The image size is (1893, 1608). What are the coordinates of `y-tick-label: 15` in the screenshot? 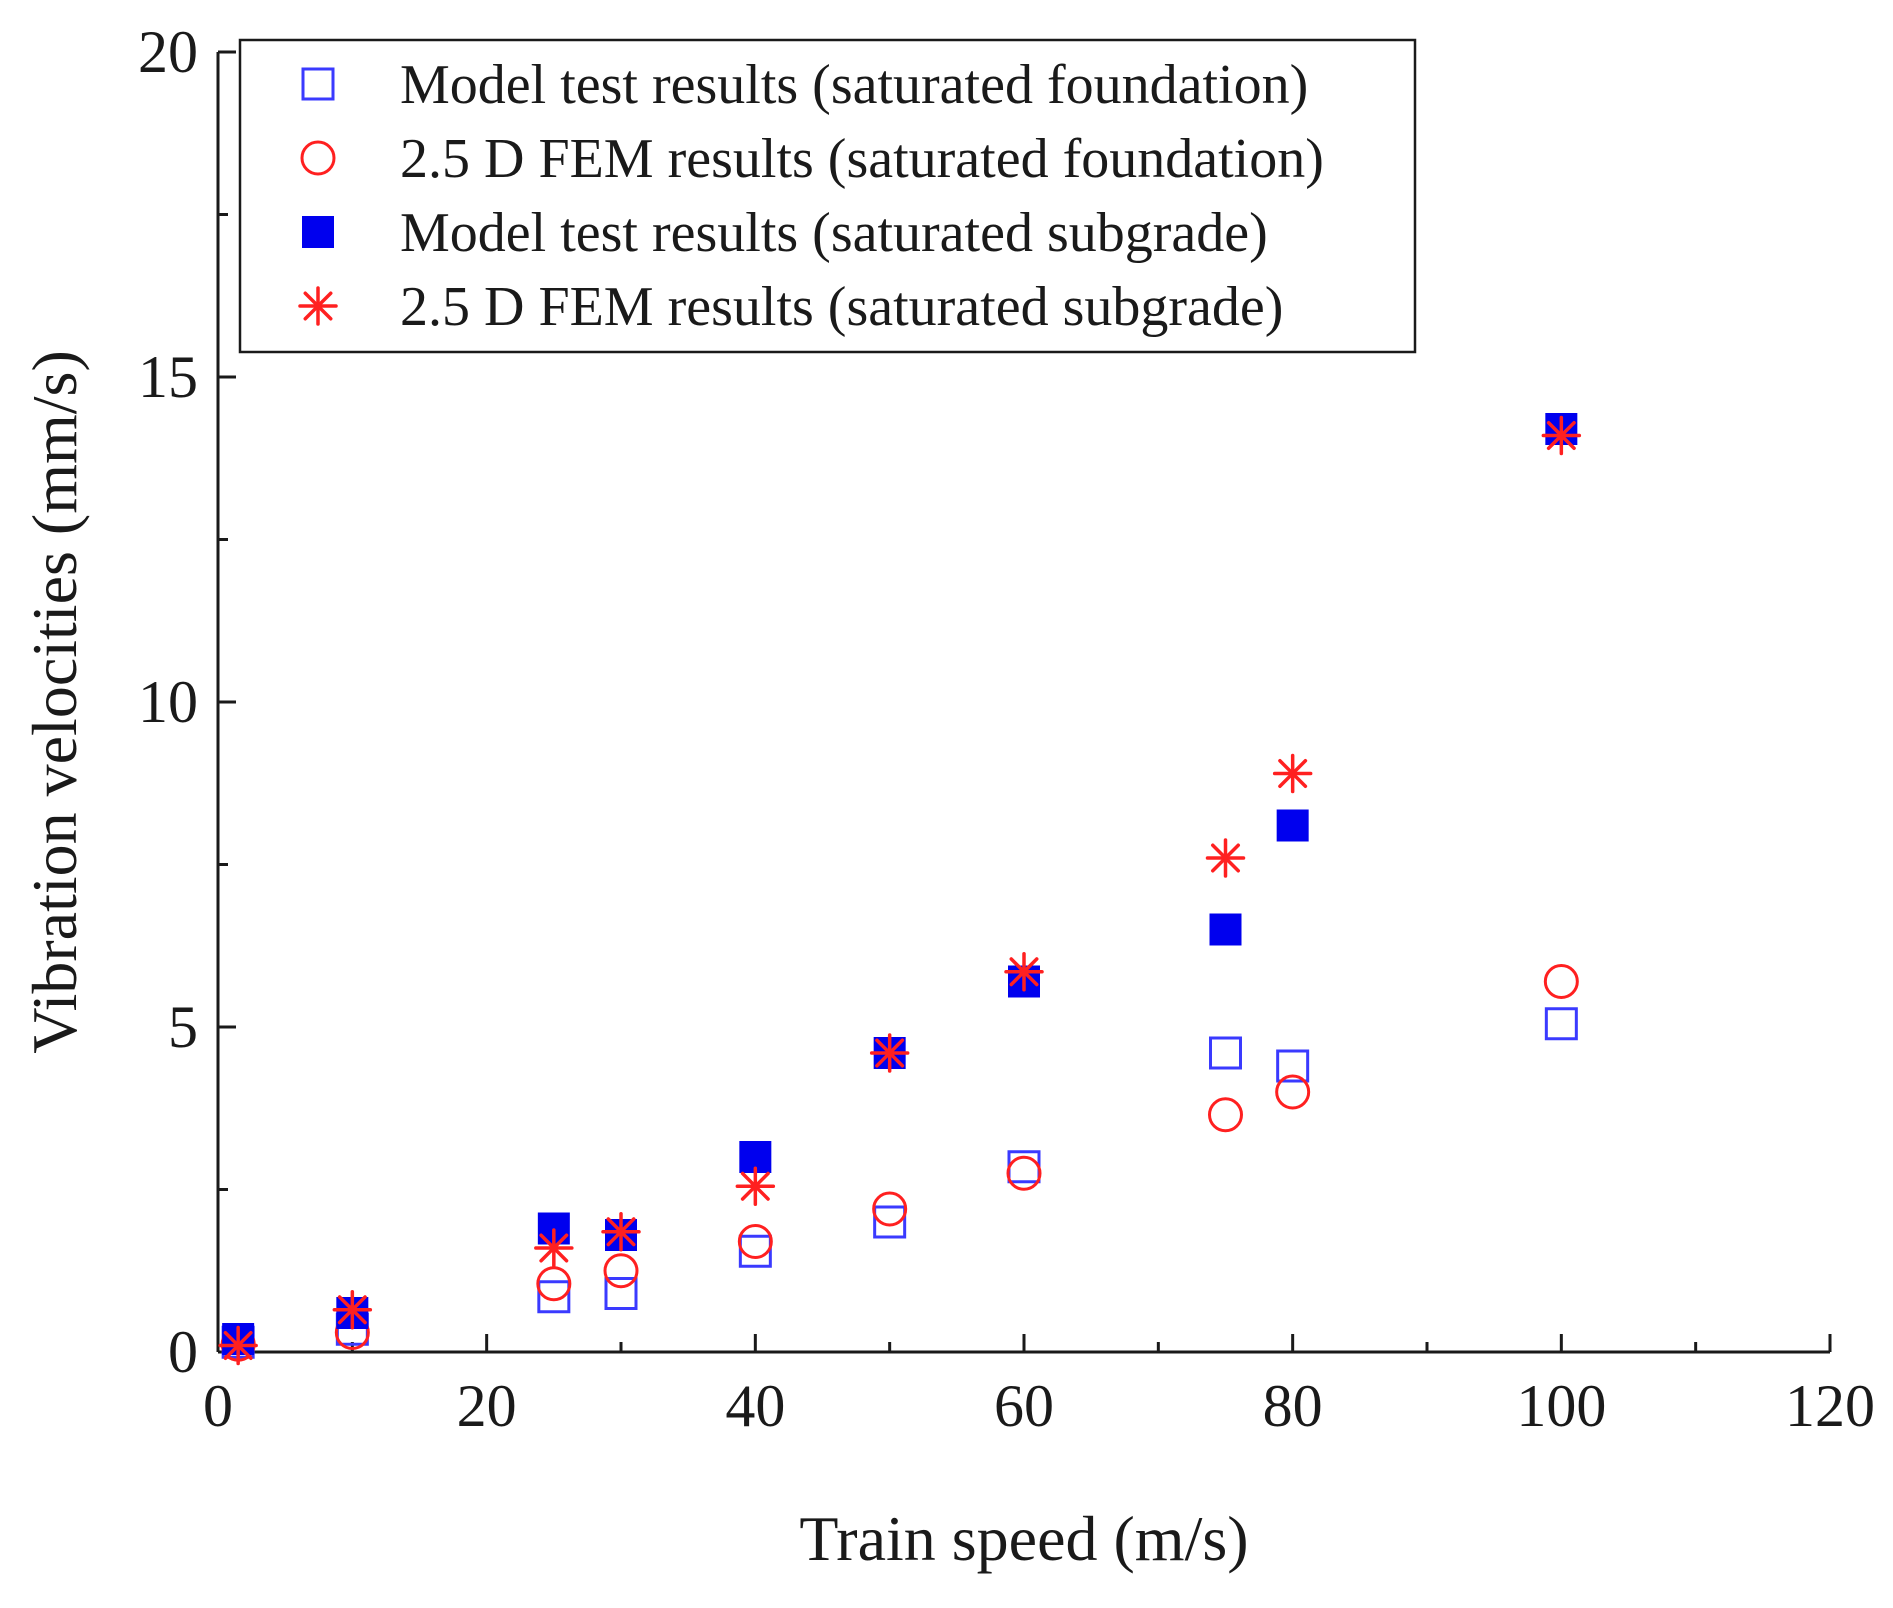 It's located at (168, 377).